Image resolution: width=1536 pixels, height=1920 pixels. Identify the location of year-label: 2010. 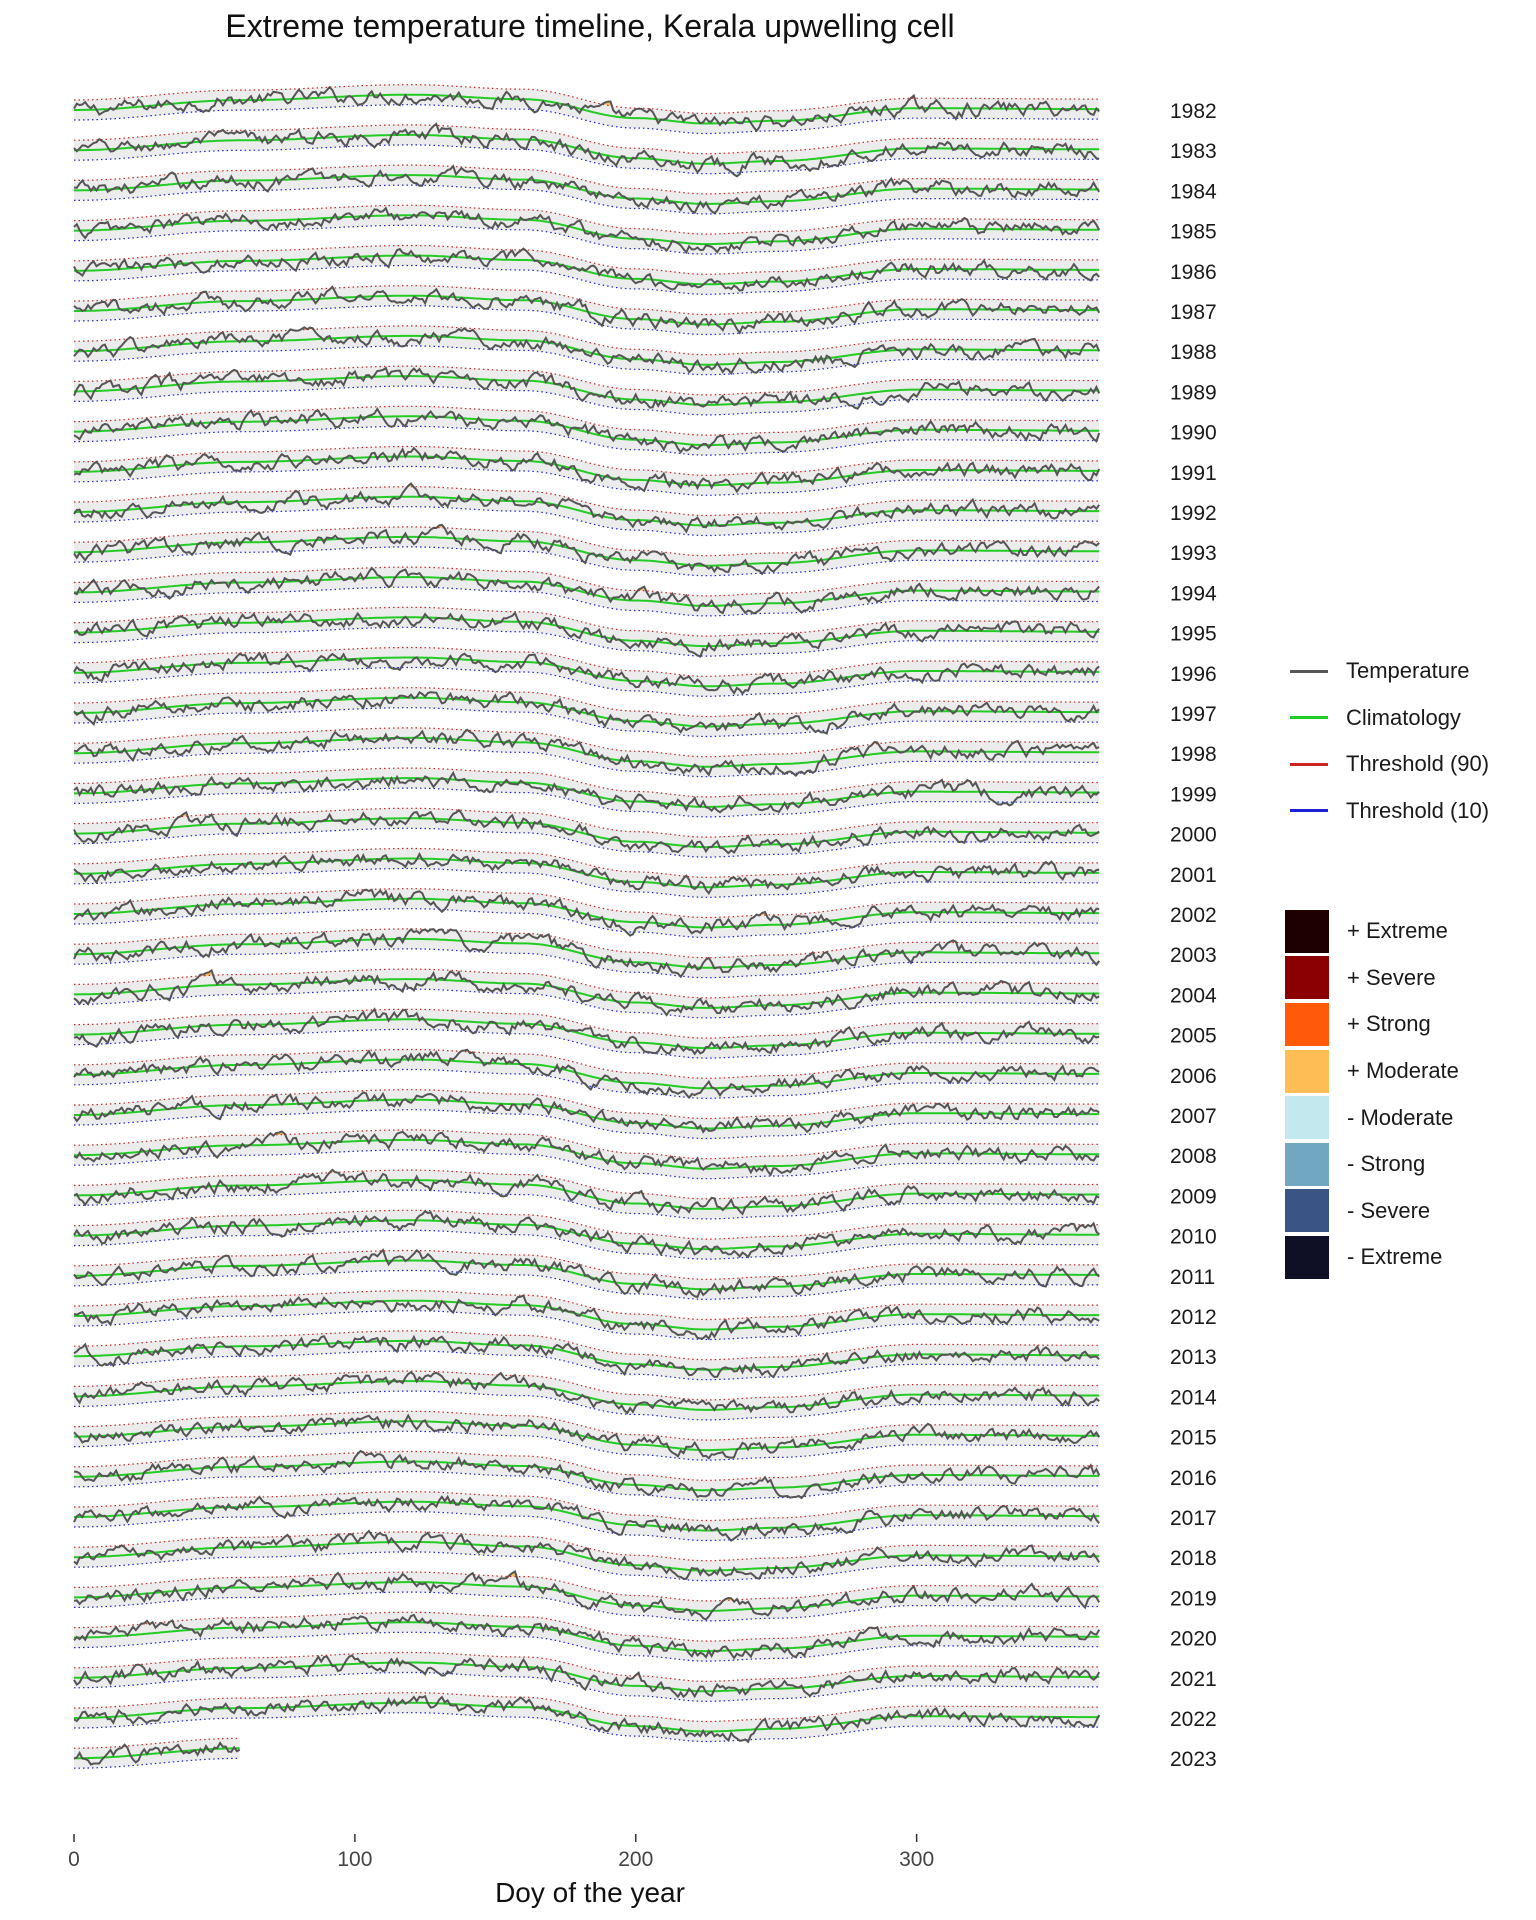
(1193, 1237).